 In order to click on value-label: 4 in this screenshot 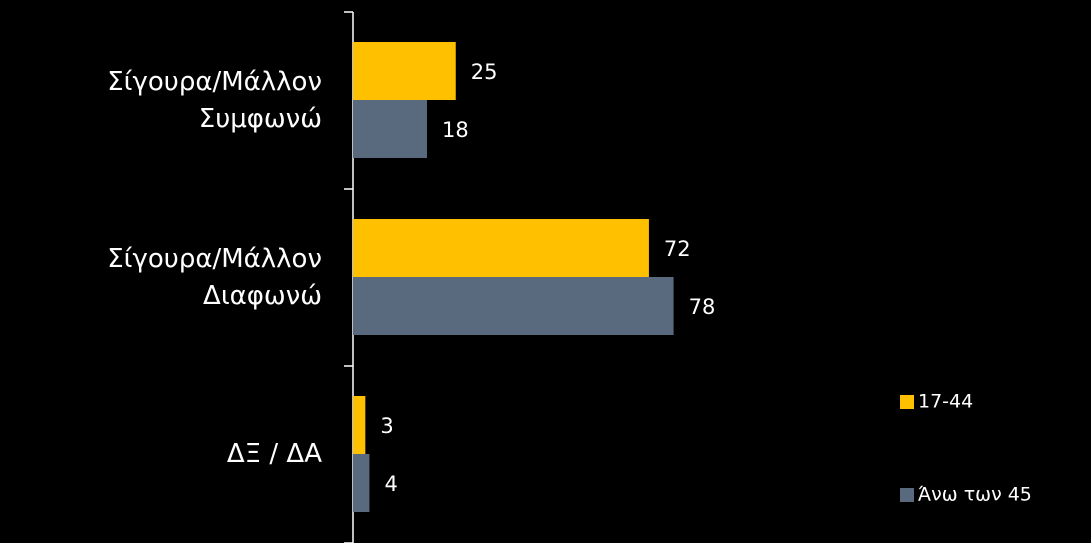, I will do `click(390, 484)`.